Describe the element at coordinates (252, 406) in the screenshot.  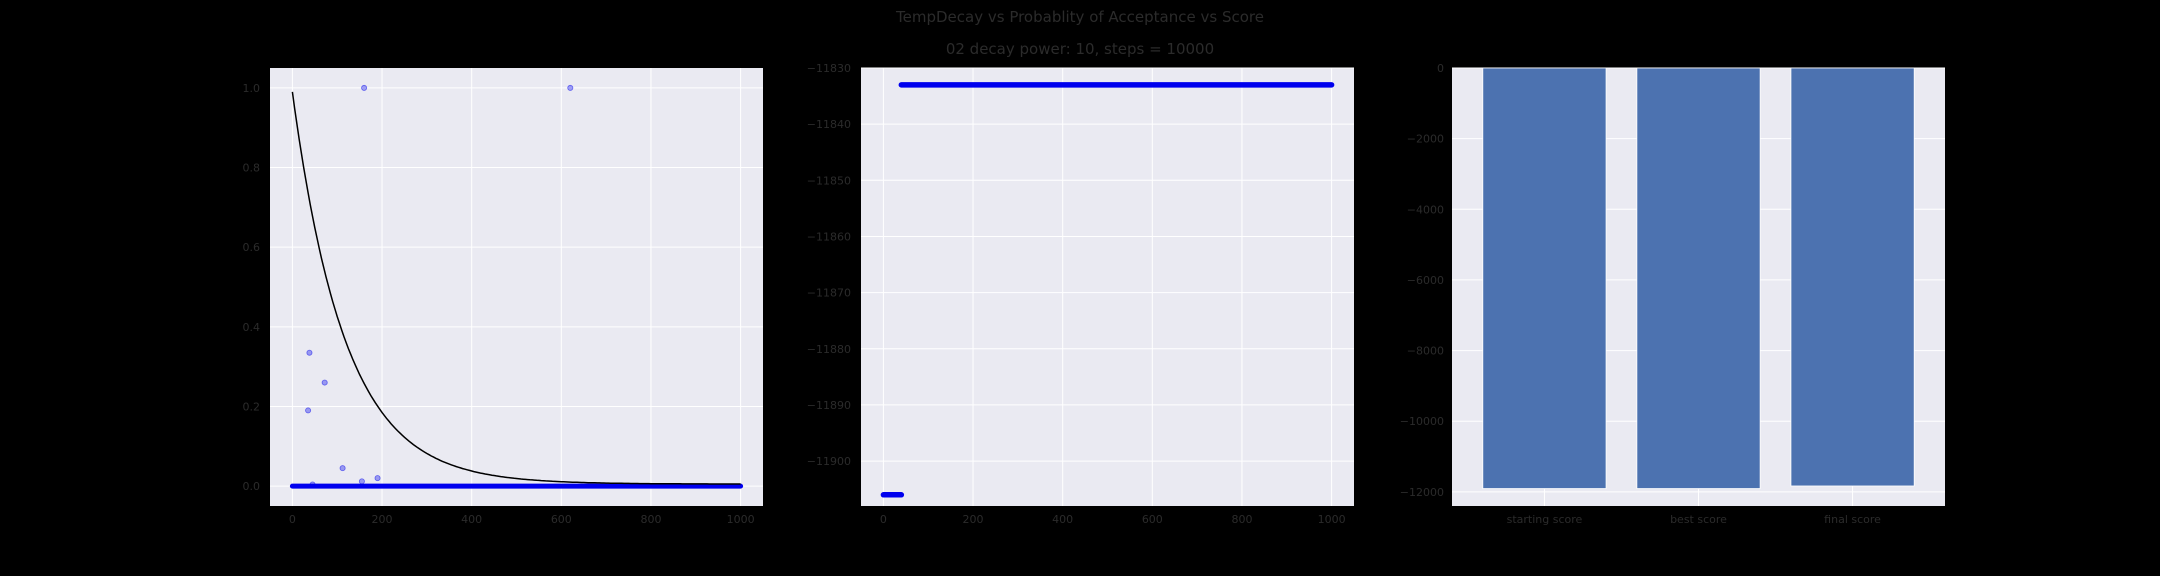
I see `y-tick-label: 0.2` at that location.